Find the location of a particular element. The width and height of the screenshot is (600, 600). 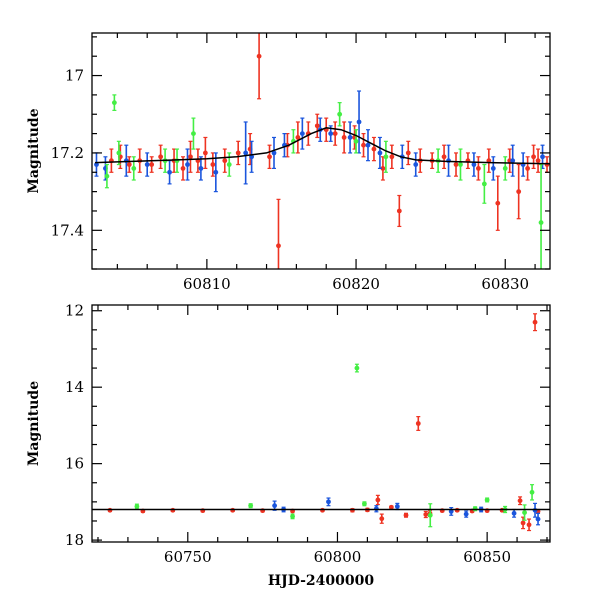

x-tick-label: 60810 is located at coordinates (207, 284).